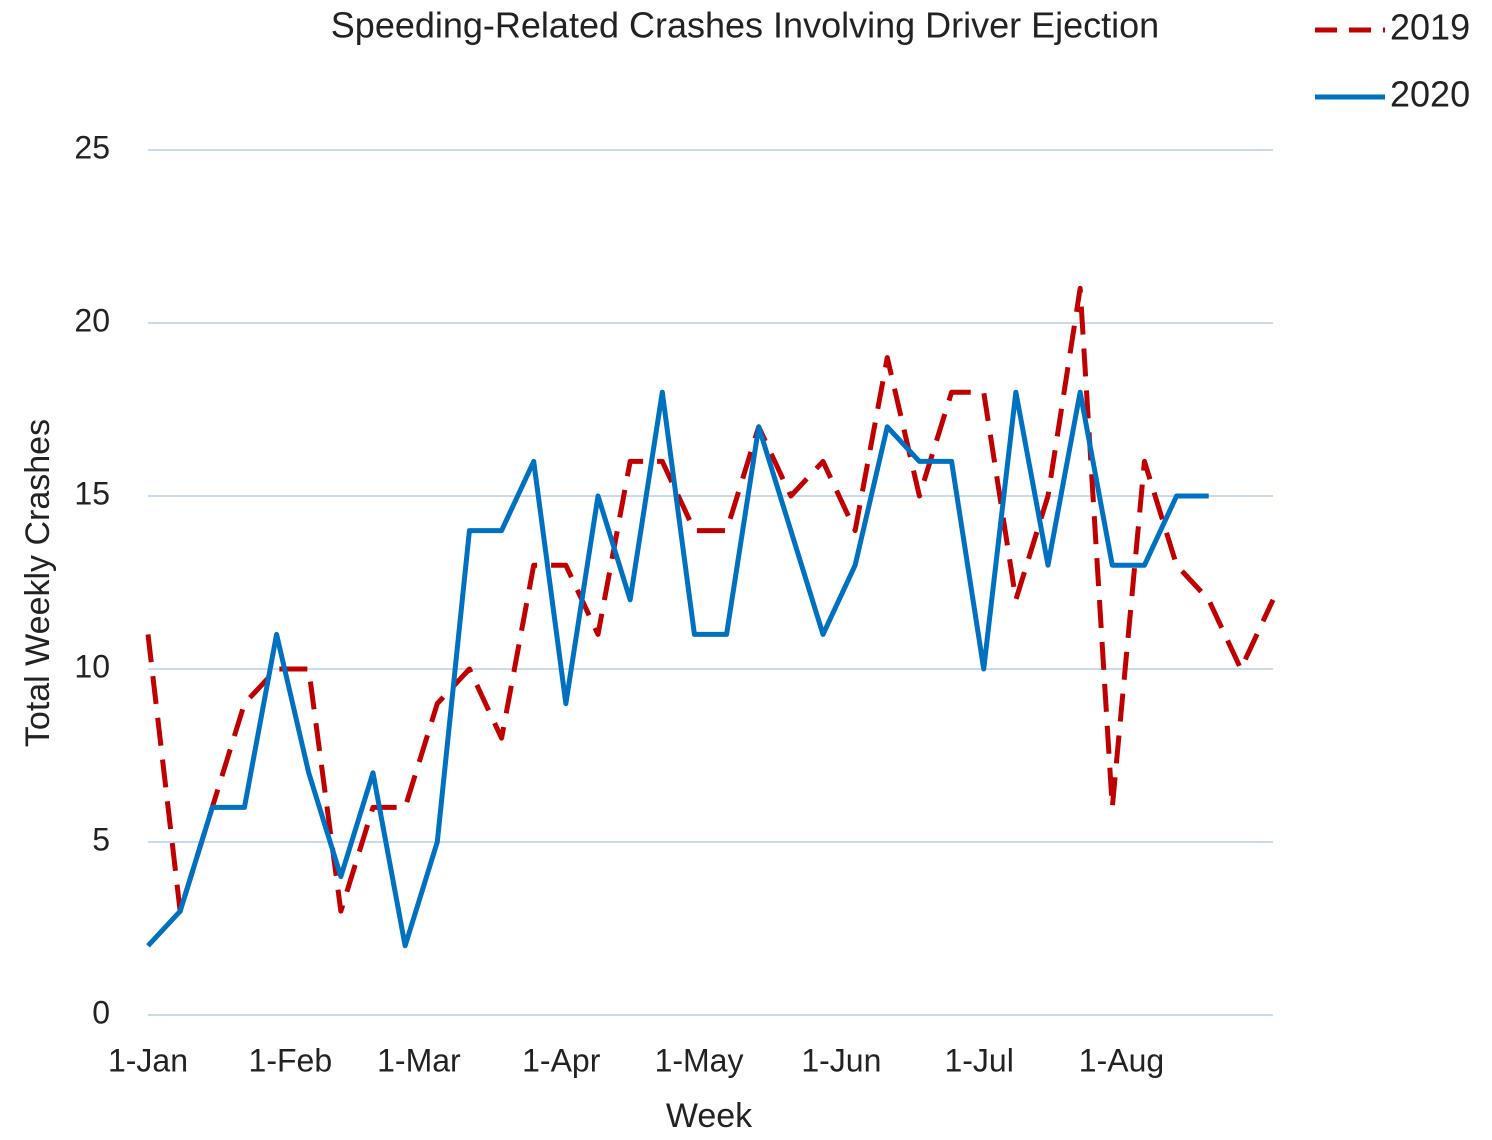 The height and width of the screenshot is (1140, 1492). Describe the element at coordinates (561, 1060) in the screenshot. I see `x-tick-label: 1-Apr` at that location.